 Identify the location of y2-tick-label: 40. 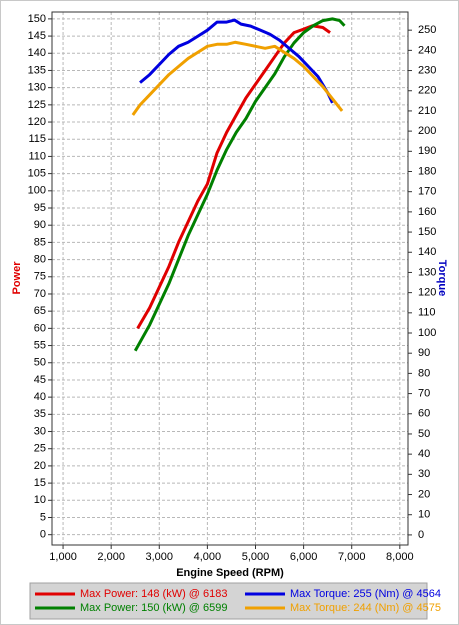
(424, 454).